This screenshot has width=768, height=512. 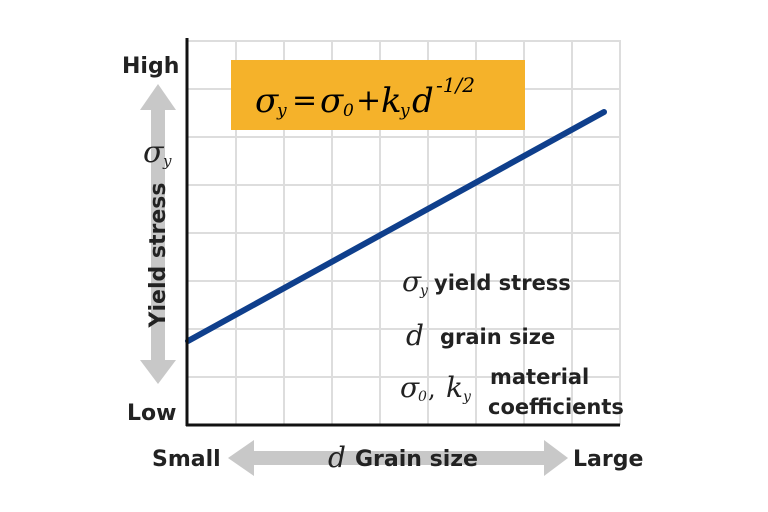 I want to click on y-axis-double-arrow, so click(x=158, y=234).